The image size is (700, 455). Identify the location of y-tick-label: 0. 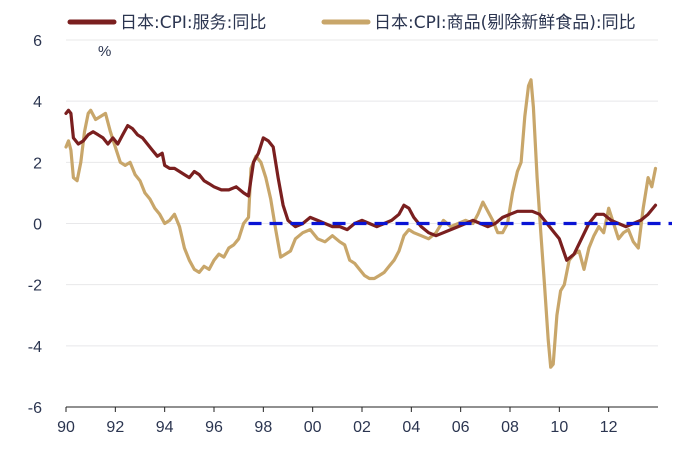
(37, 225).